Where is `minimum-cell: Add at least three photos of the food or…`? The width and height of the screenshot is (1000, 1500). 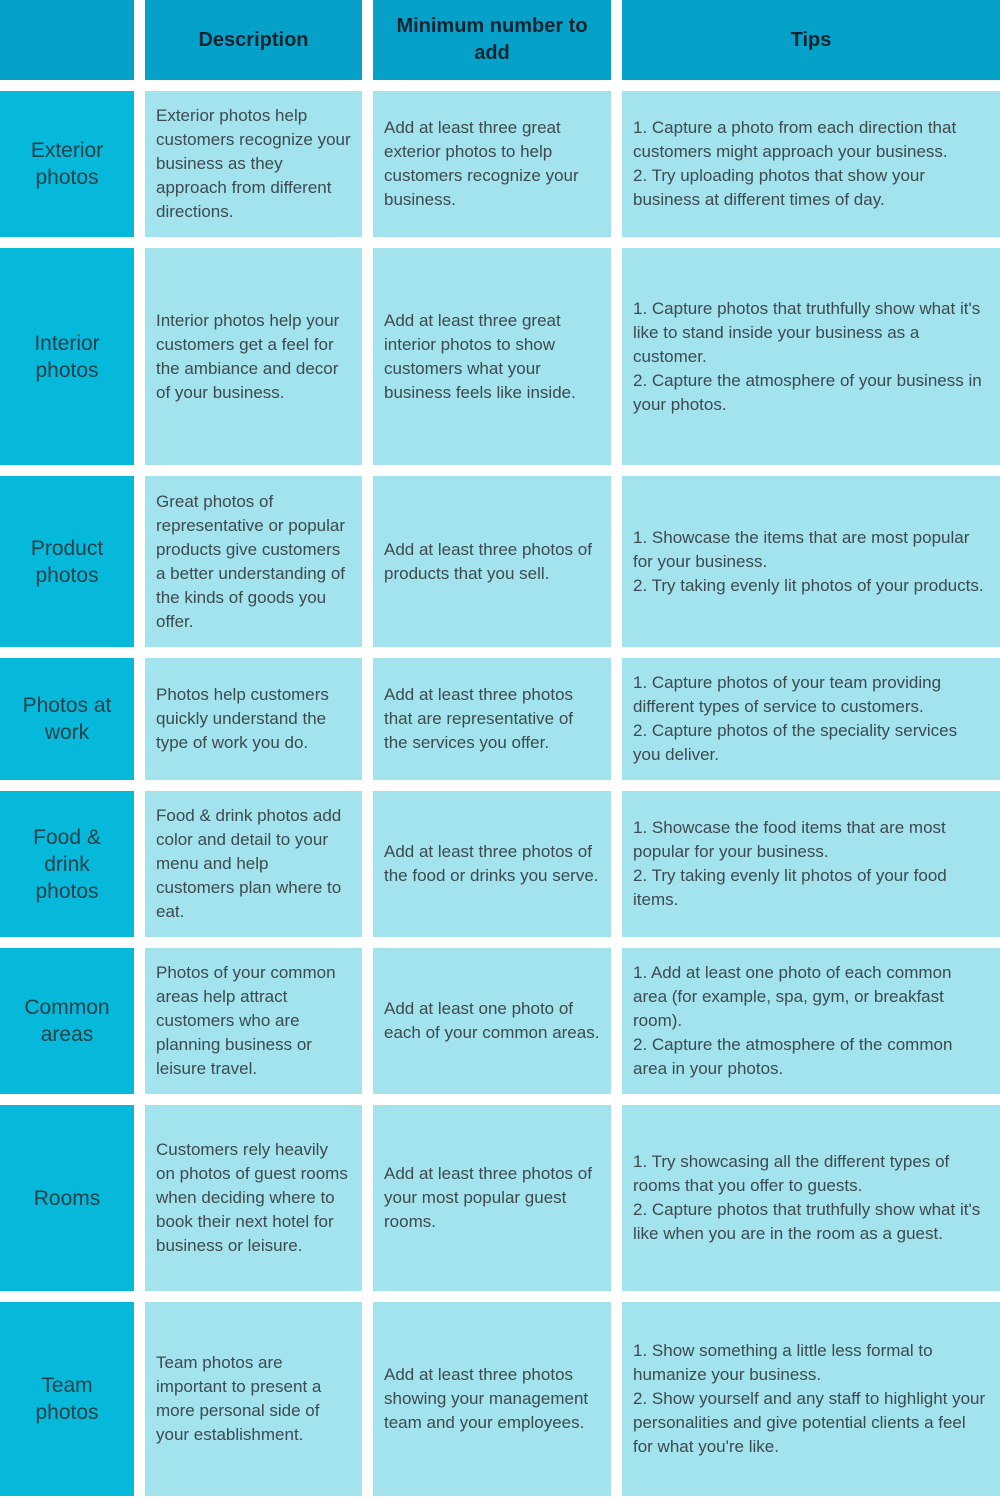
minimum-cell: Add at least three photos of the food or… is located at coordinates (492, 864).